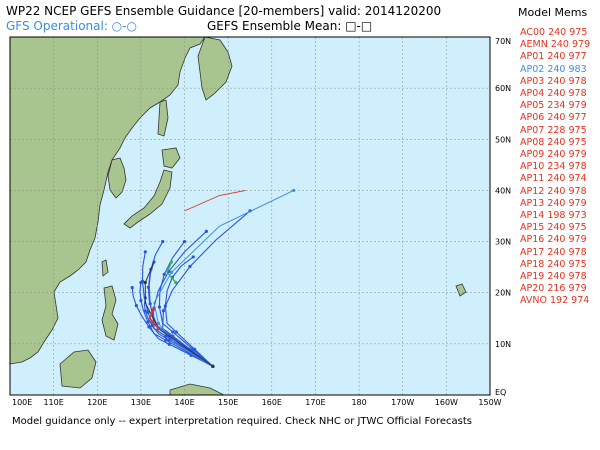 The width and height of the screenshot is (600, 450). I want to click on new-guinea-landmass, so click(197, 389).